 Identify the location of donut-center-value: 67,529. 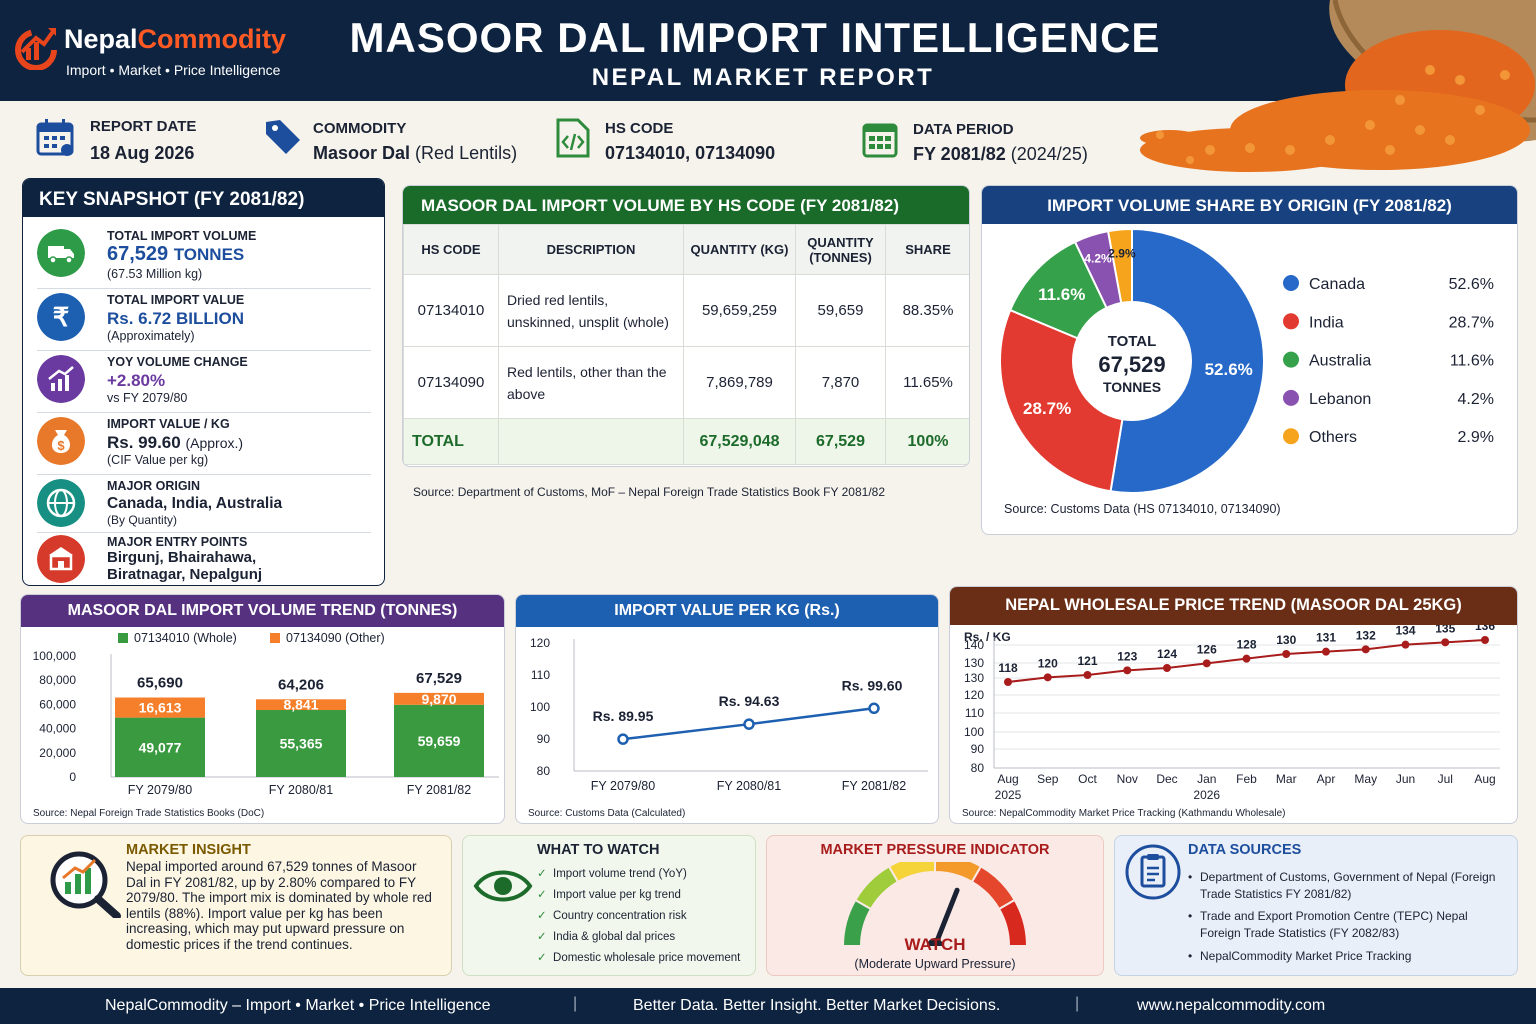
(1131, 364).